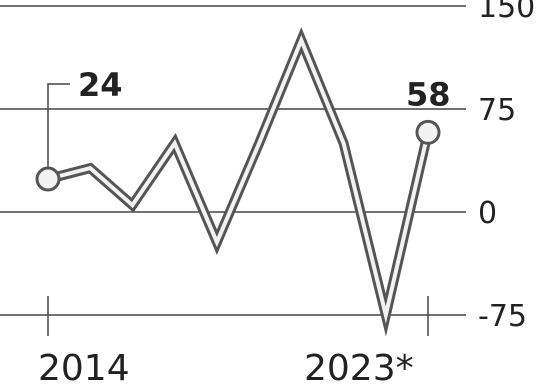 This screenshot has width=551, height=390. I want to click on annotation-leader-start, so click(58, 126).